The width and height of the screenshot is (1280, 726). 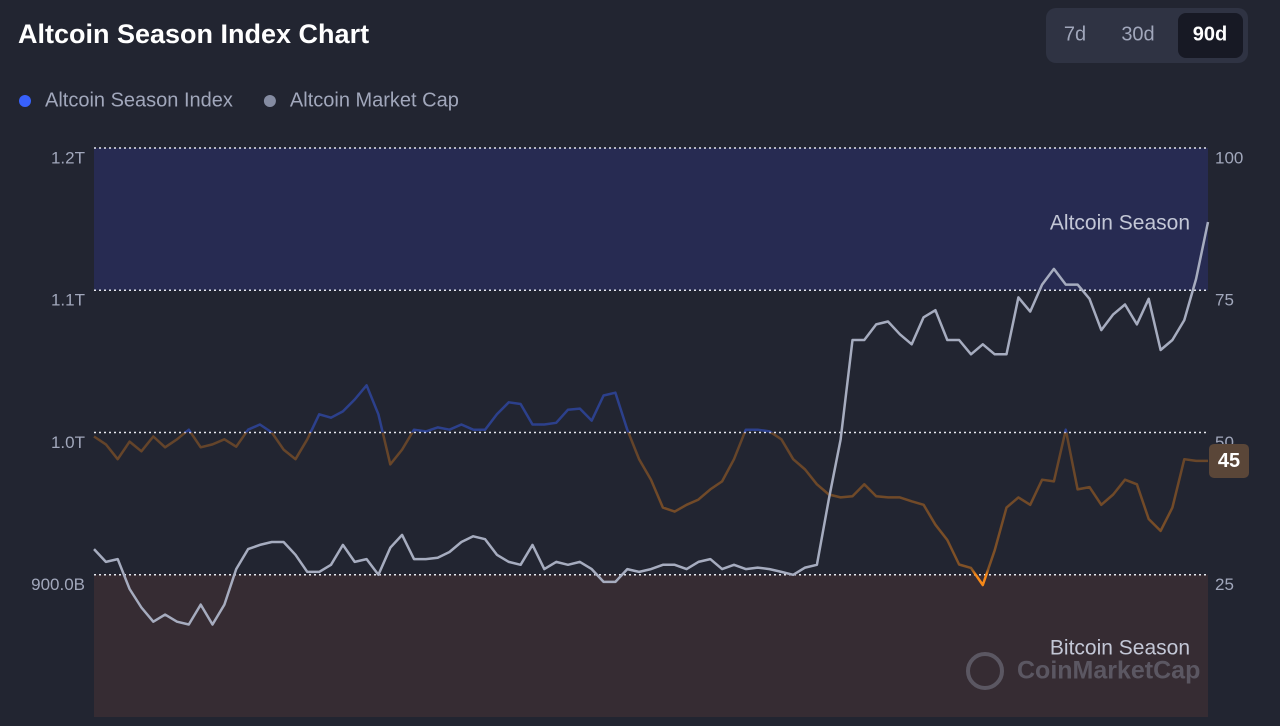 What do you see at coordinates (985, 671) in the screenshot?
I see `watermark-logo` at bounding box center [985, 671].